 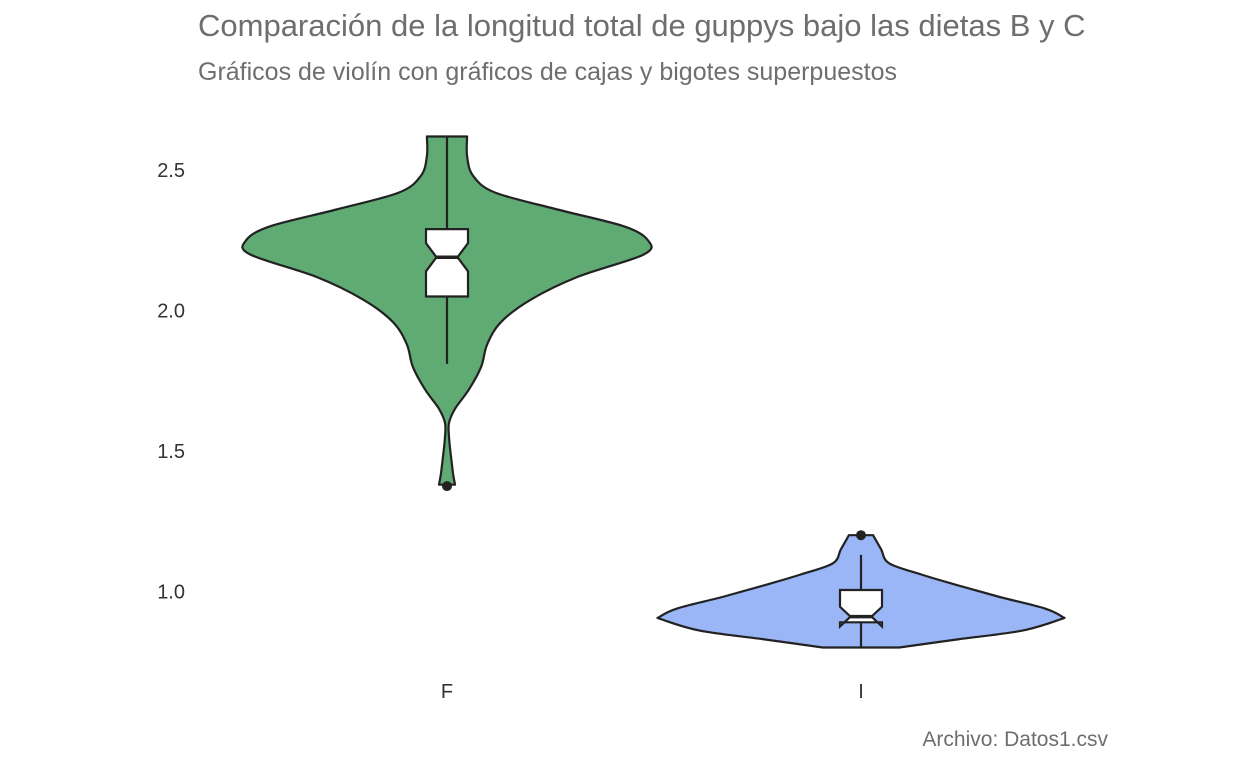 I want to click on y-tick-label: 1.5, so click(x=171, y=452).